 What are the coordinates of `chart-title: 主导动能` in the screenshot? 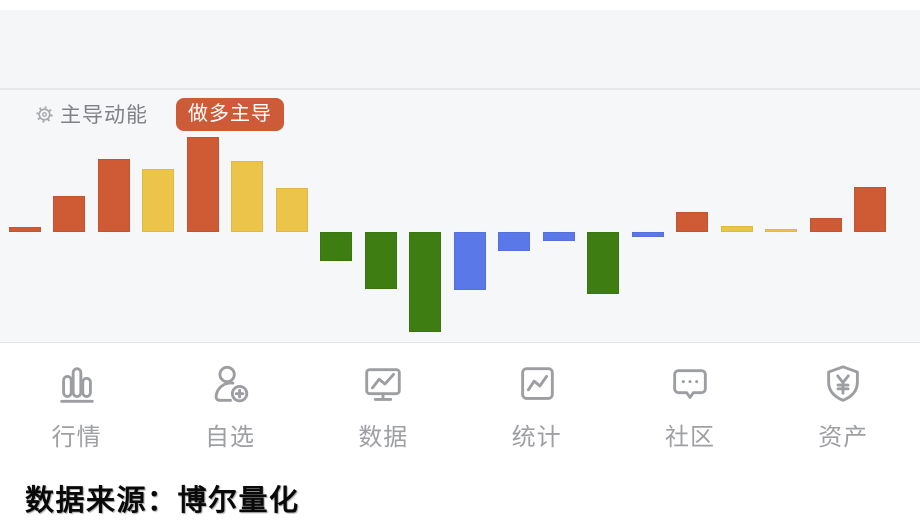 It's located at (104, 115).